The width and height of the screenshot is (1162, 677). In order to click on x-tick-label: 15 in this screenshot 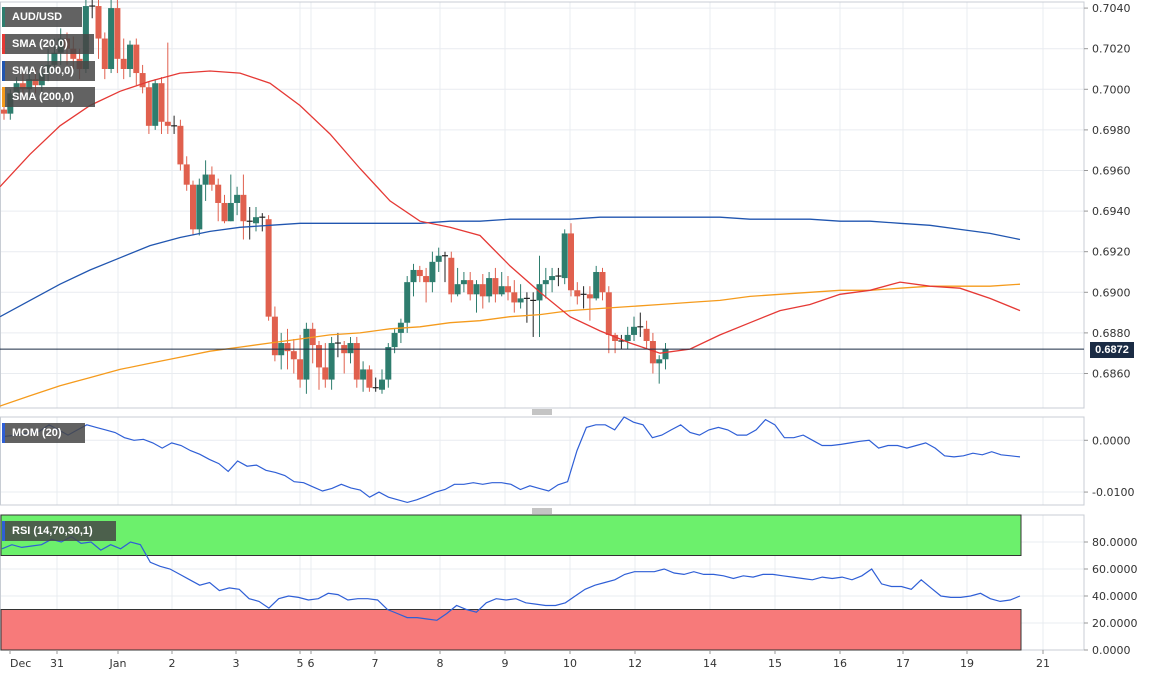, I will do `click(775, 663)`.